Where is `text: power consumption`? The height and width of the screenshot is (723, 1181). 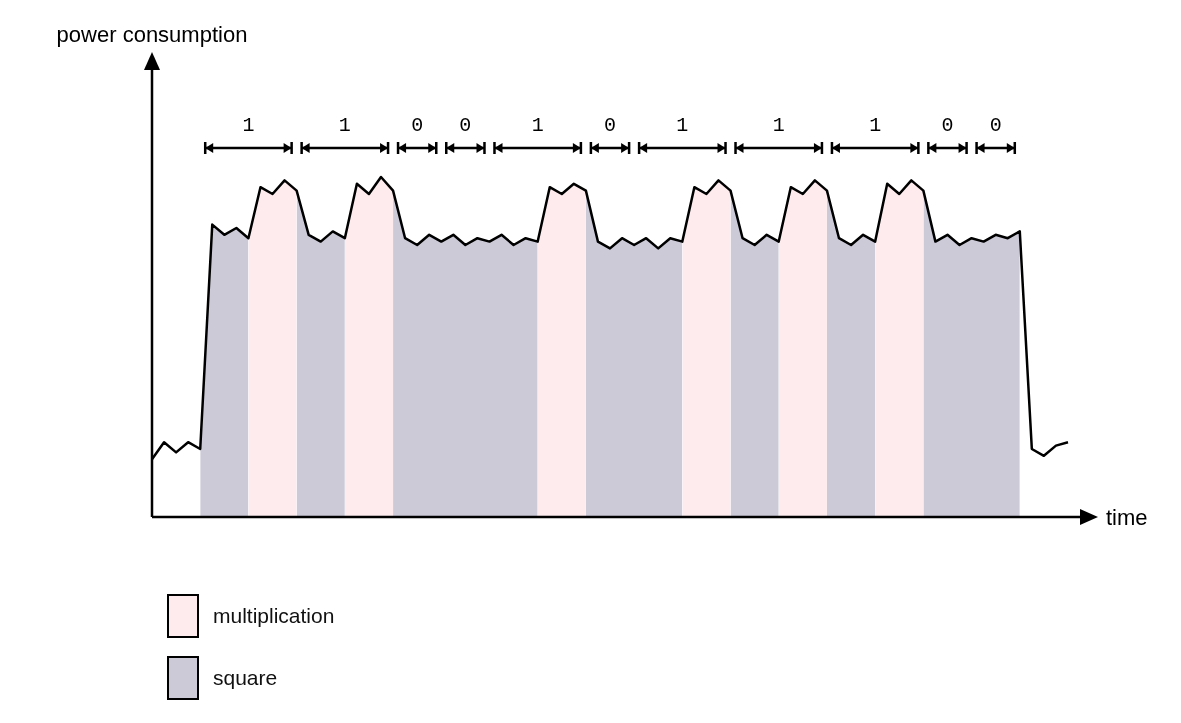 text: power consumption is located at coordinates (152, 35).